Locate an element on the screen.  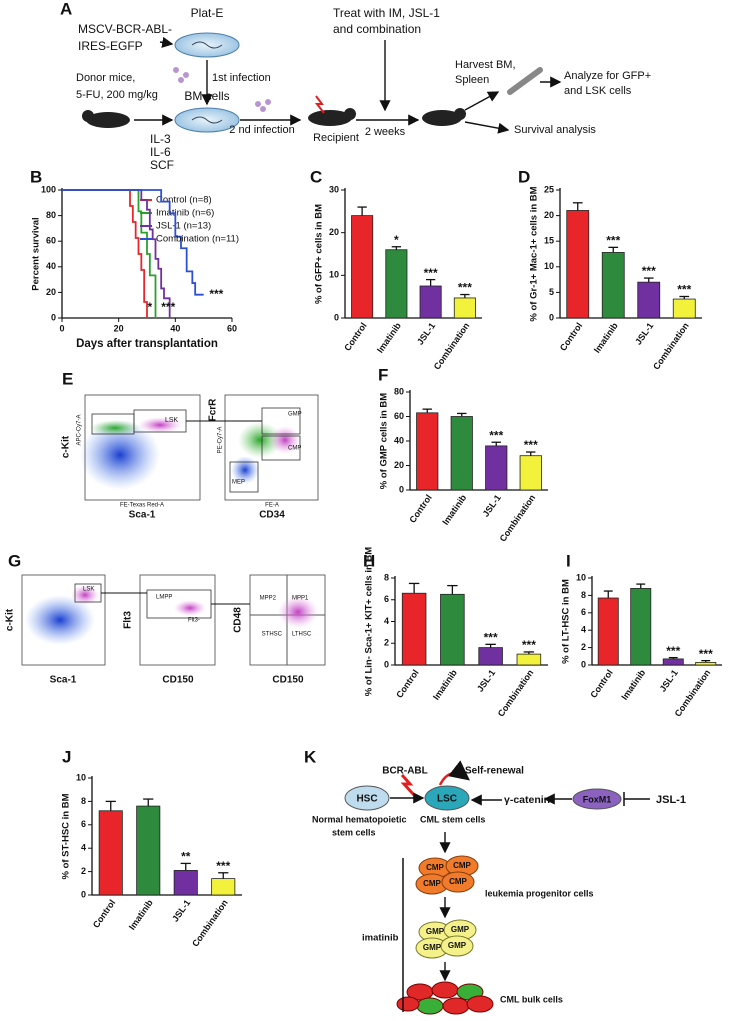
legend-label: Imatinib (n=6) is located at coordinates (185, 213).